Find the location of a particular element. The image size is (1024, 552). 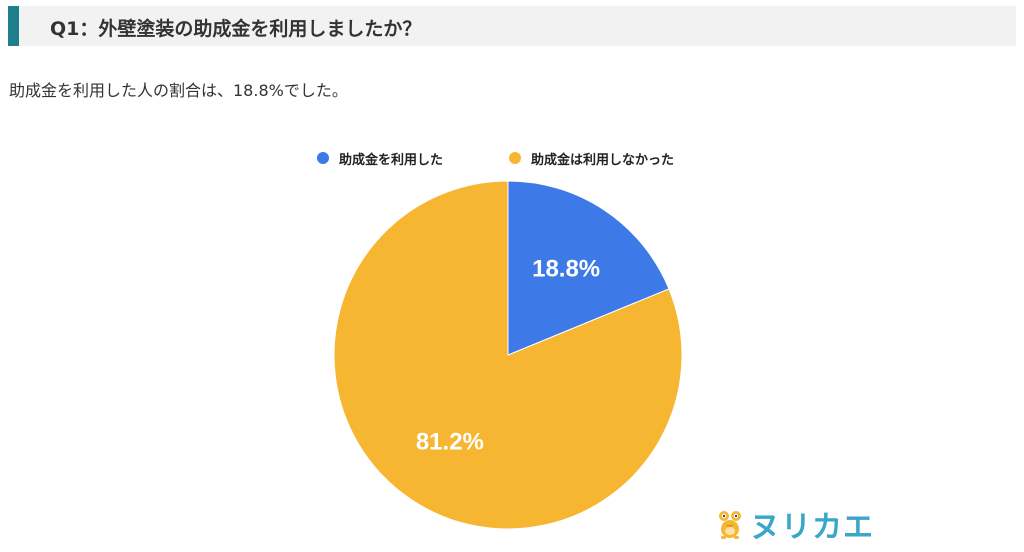

legend-swatch-not-used is located at coordinates (515, 158).